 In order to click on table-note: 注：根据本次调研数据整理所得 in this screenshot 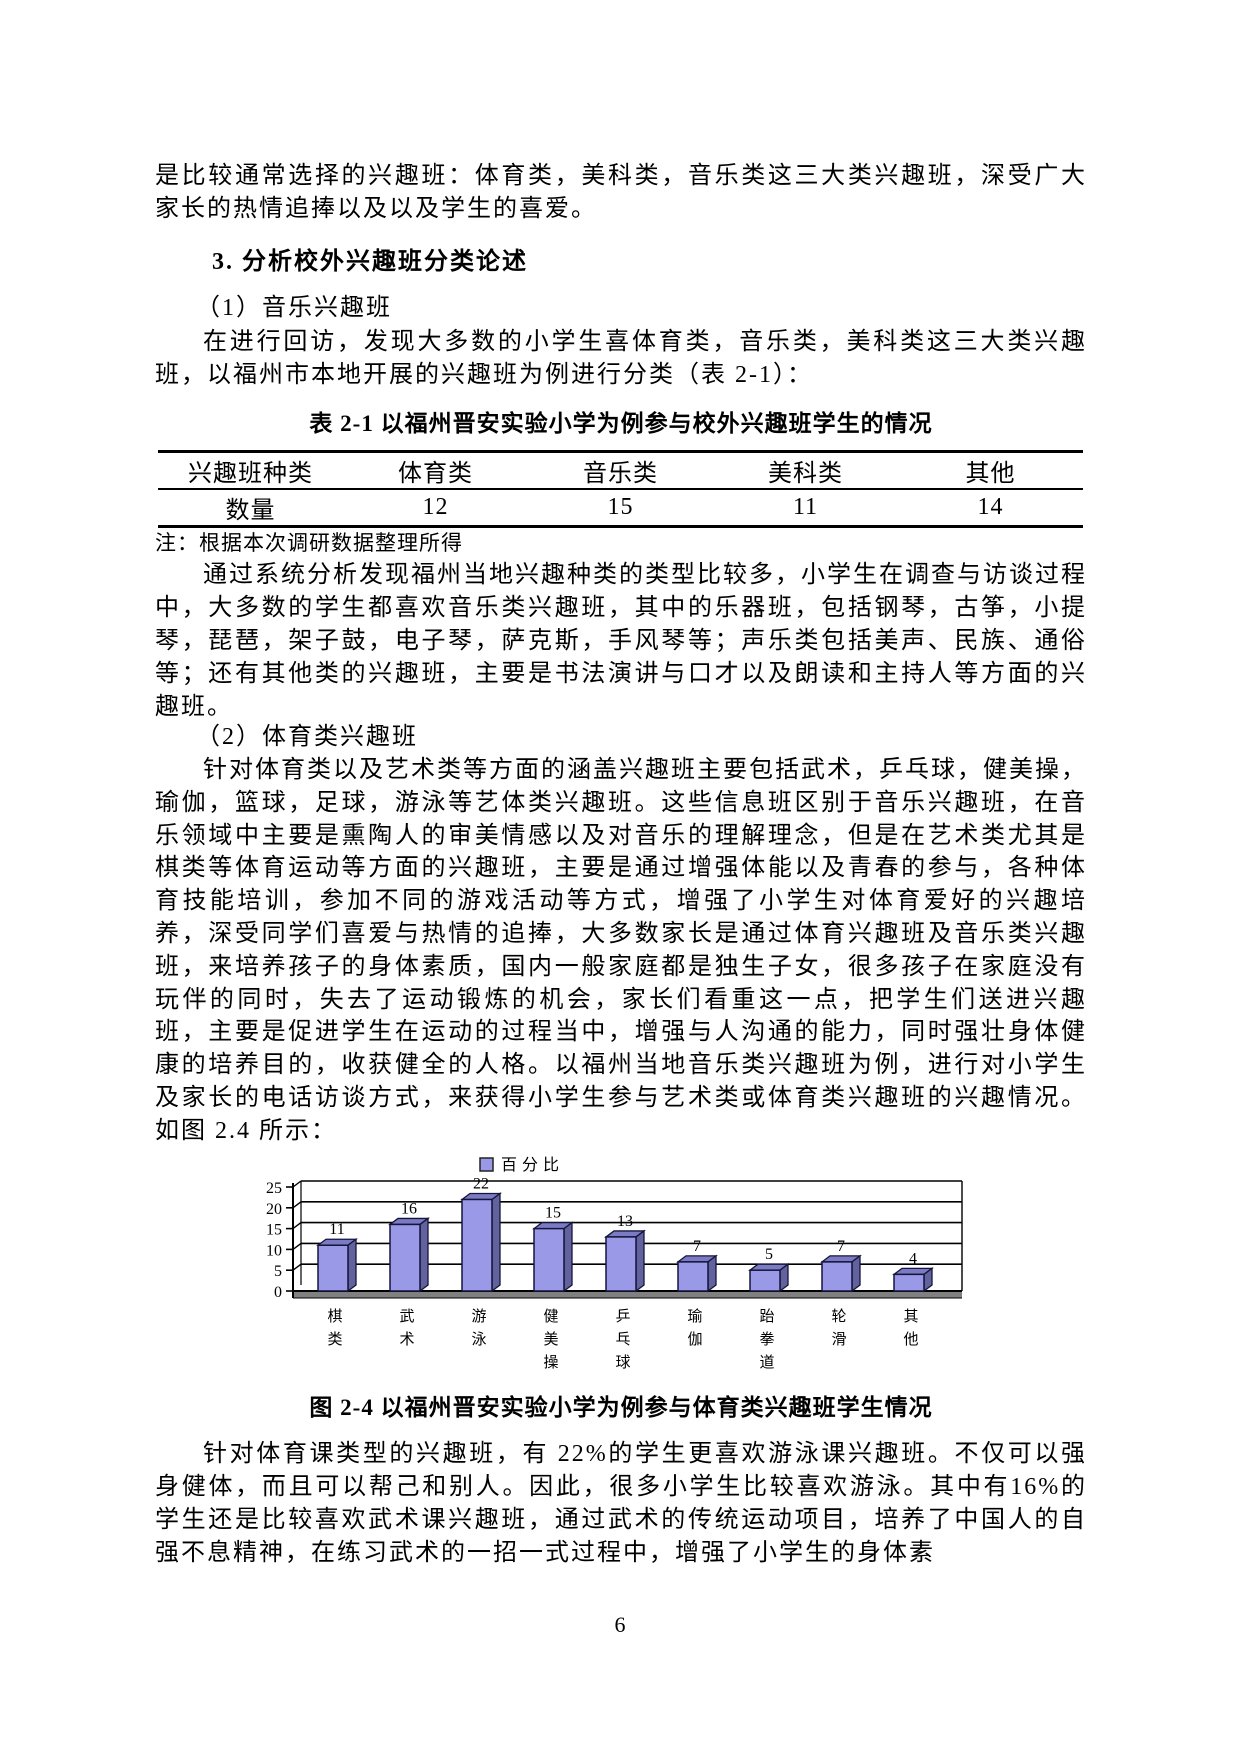, I will do `click(309, 543)`.